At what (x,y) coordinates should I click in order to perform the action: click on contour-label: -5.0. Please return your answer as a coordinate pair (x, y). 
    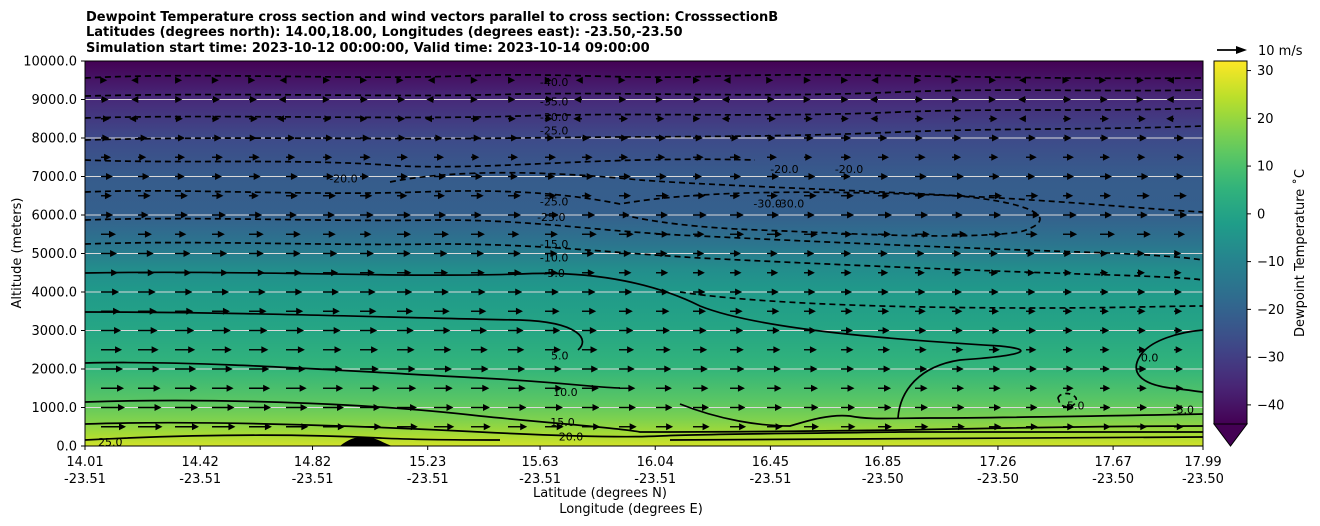
    Looking at the image, I should click on (553, 273).